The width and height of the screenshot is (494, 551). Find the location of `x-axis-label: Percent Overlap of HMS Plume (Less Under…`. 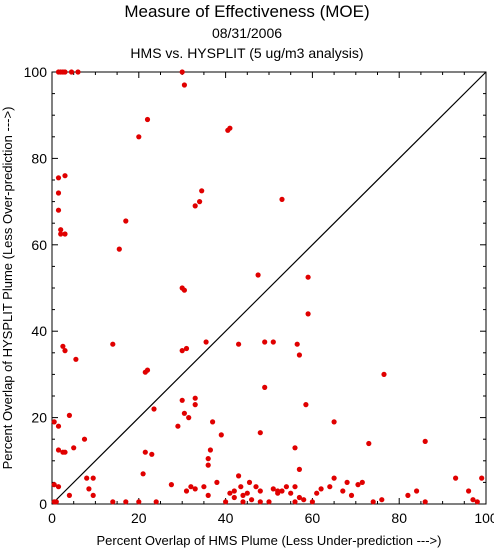

x-axis-label: Percent Overlap of HMS Plume (Less Under… is located at coordinates (269, 540).